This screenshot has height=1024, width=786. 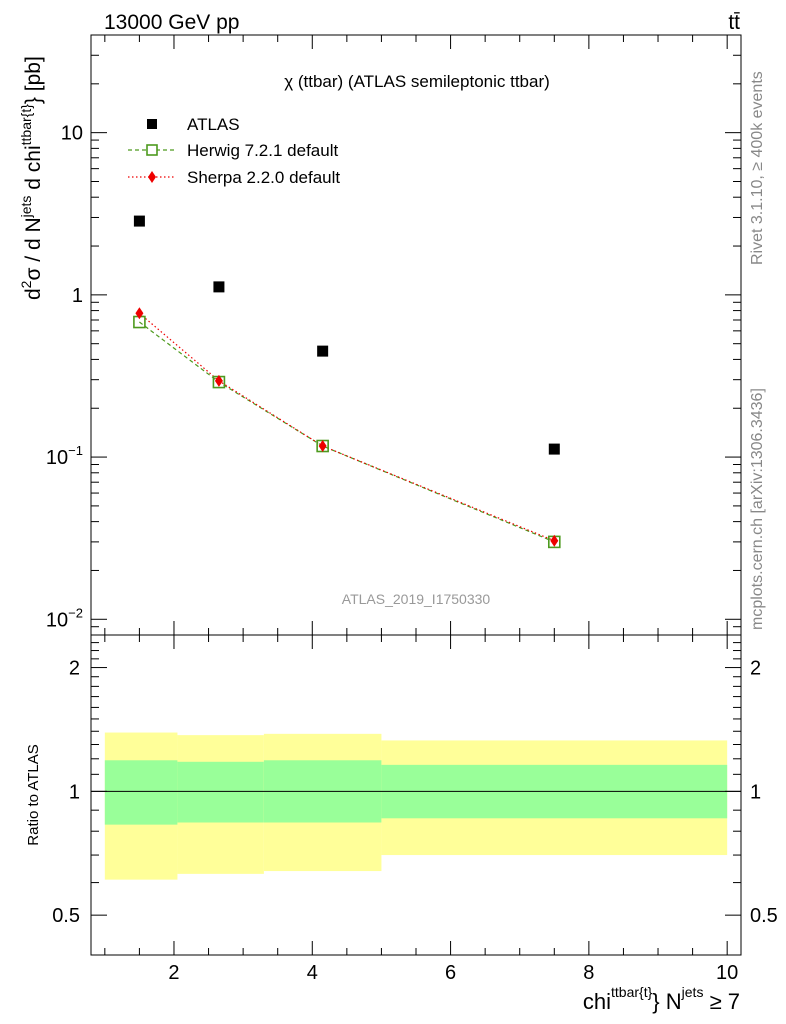 What do you see at coordinates (152, 124) in the screenshot?
I see `legend-marker-atlas` at bounding box center [152, 124].